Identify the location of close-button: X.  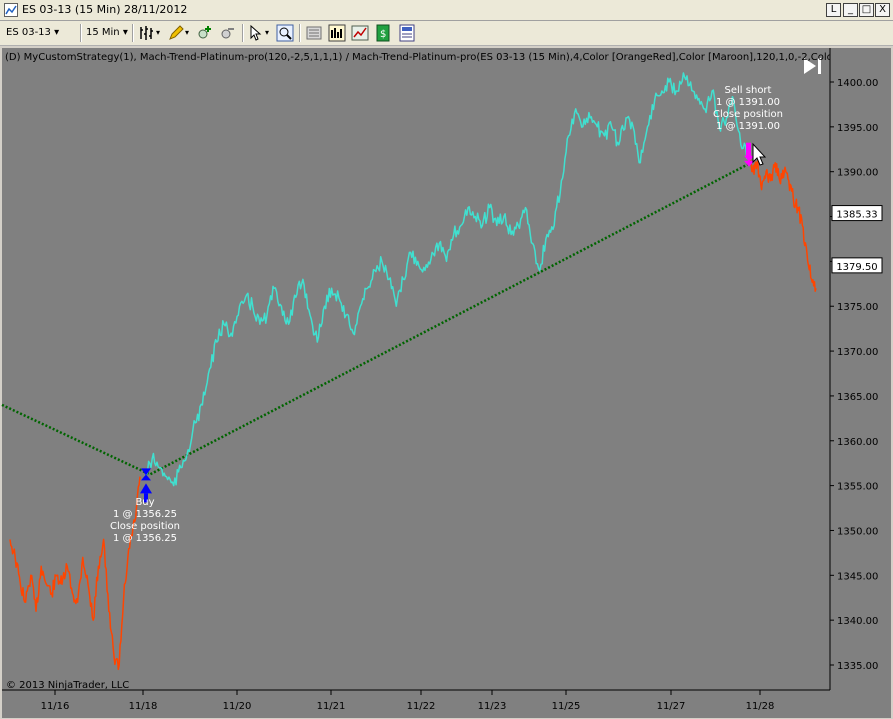
(882, 10).